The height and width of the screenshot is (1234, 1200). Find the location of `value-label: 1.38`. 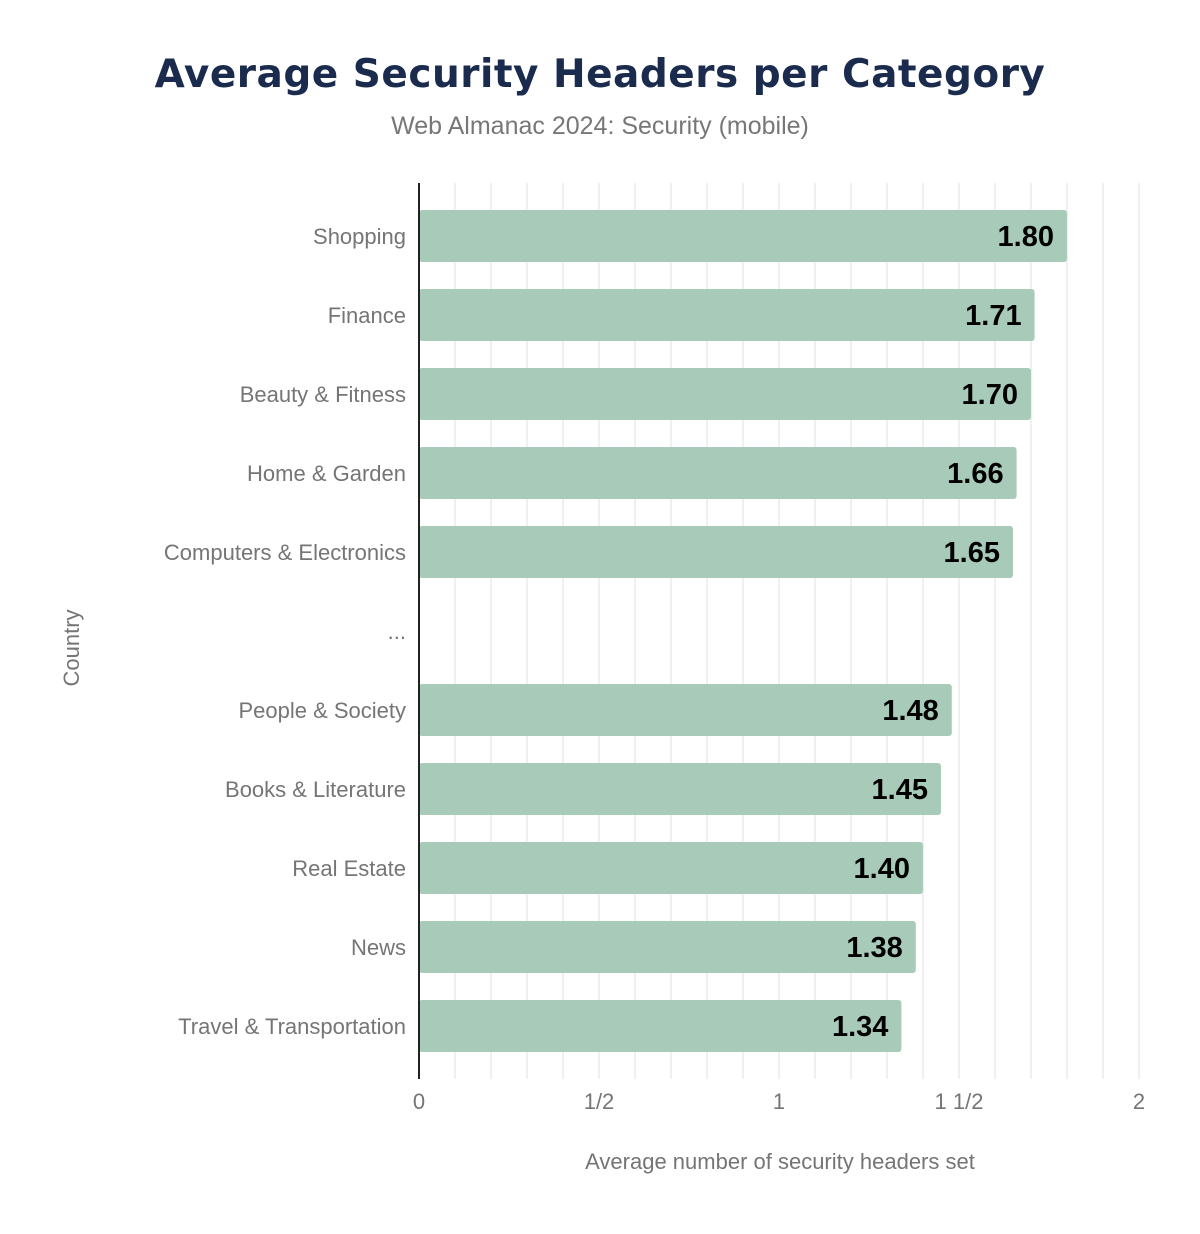

value-label: 1.38 is located at coordinates (874, 948).